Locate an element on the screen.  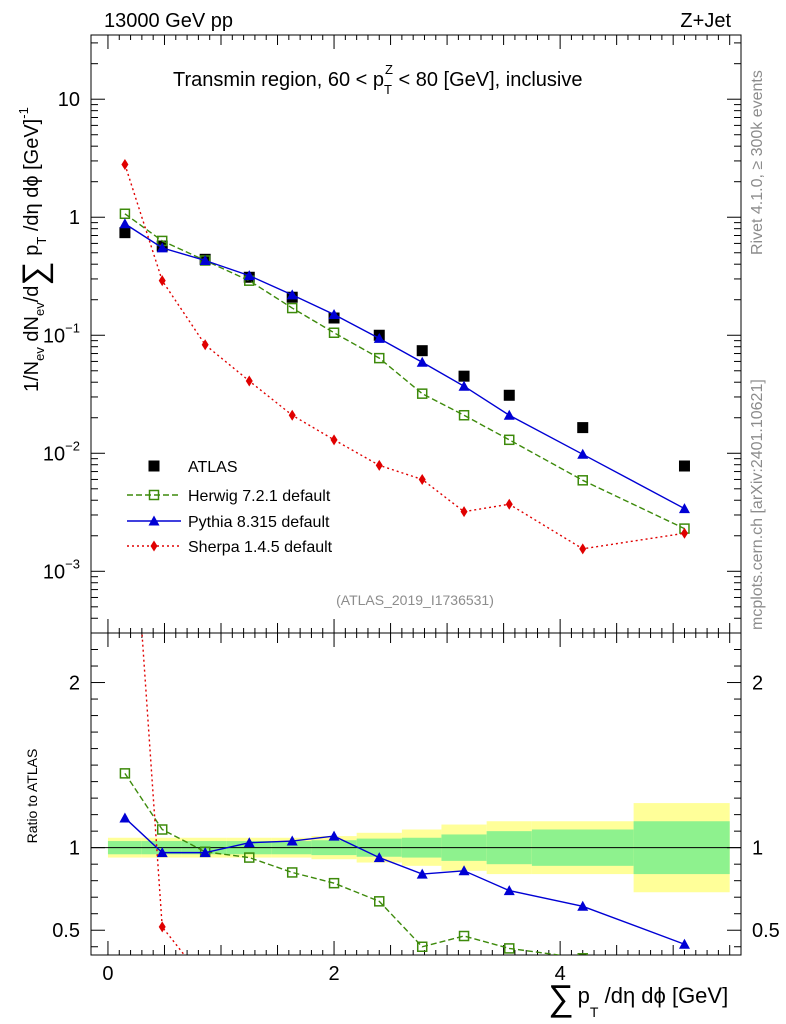
x-axis-label: ∑ pT /dη dϕ [GeV] is located at coordinates (638, 998).